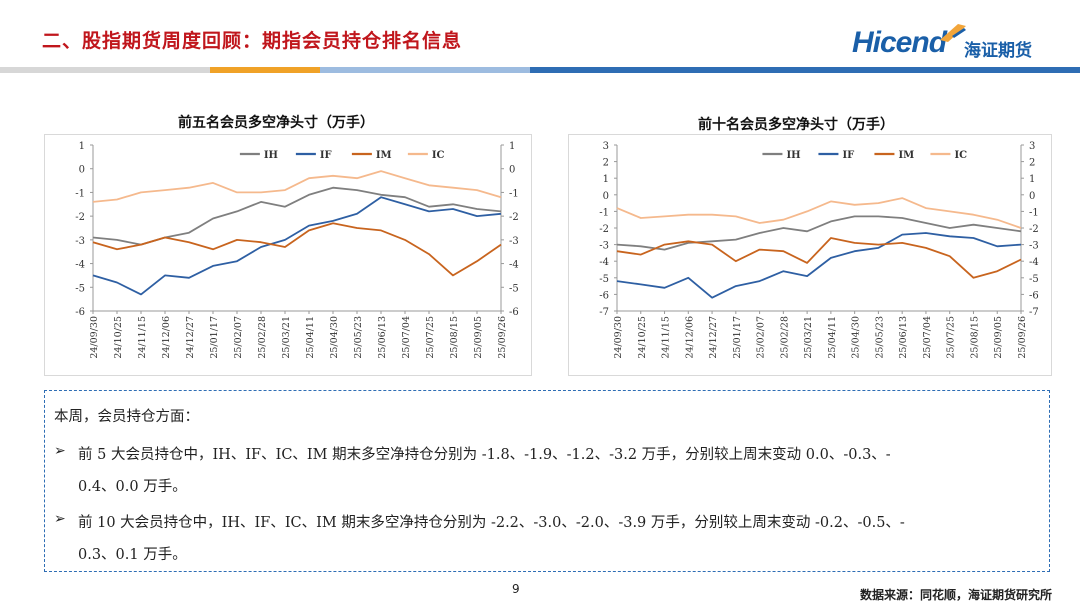 This screenshot has height=607, width=1080. What do you see at coordinates (406, 337) in the screenshot?
I see `chart-1-x-tick-label: 25/07/04` at bounding box center [406, 337].